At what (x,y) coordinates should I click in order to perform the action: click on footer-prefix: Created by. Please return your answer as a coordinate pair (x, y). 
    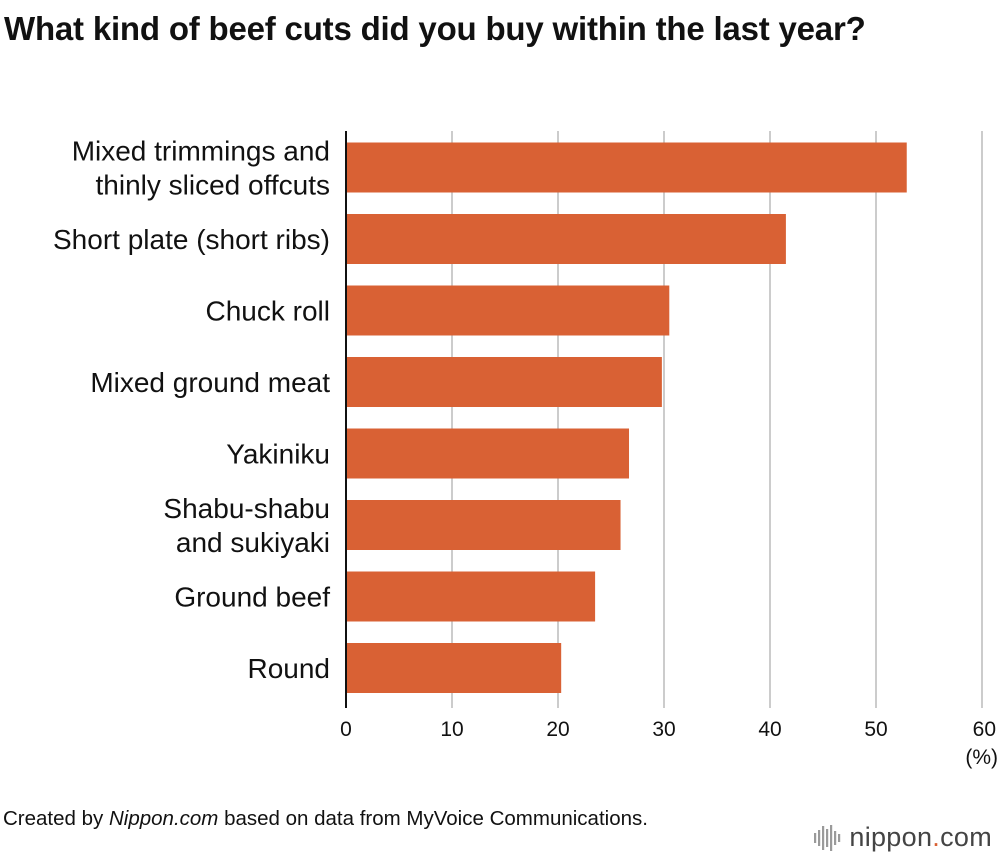
    Looking at the image, I should click on (56, 818).